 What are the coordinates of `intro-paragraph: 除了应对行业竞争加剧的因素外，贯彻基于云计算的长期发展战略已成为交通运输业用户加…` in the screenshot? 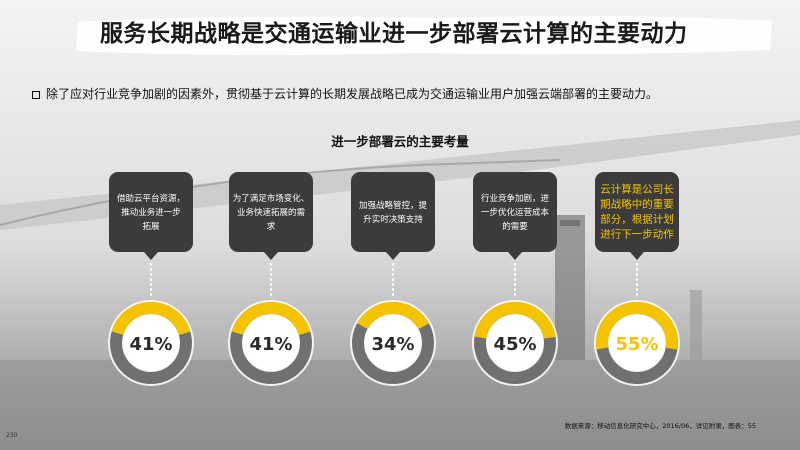 It's located at (412, 94).